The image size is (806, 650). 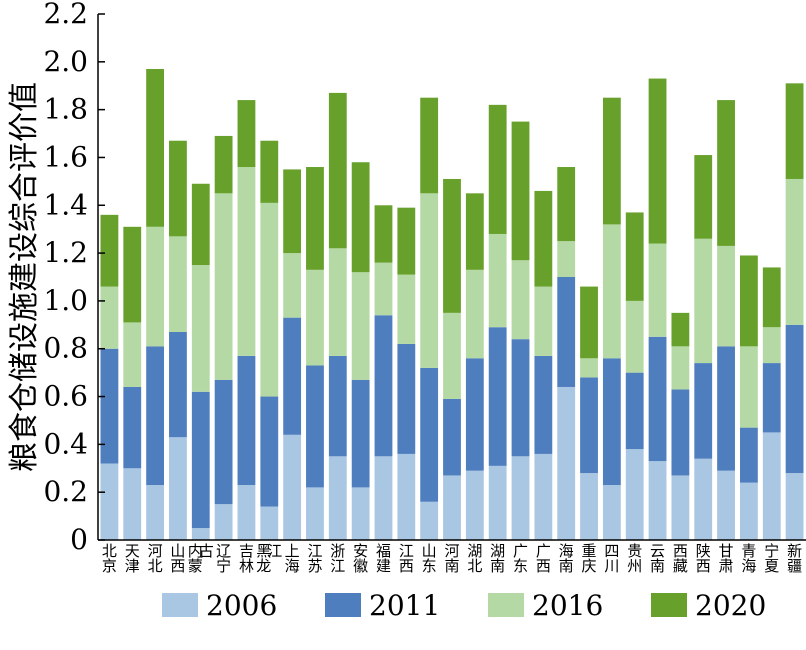 I want to click on bar-2016-吉林, so click(x=246, y=261).